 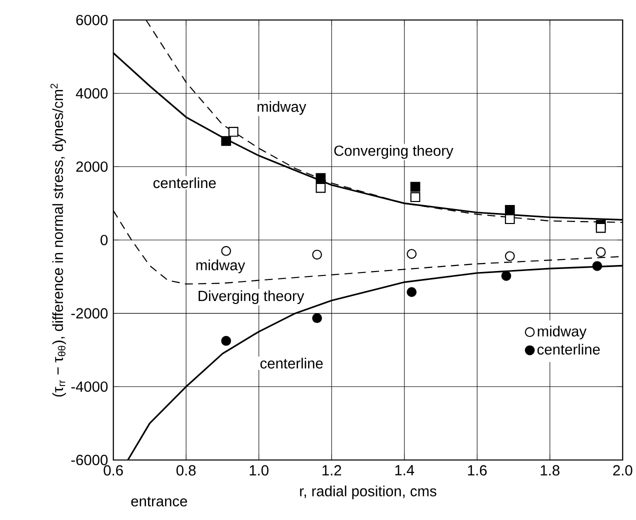 I want to click on x-axis-title: r, radial position, cms, so click(x=368, y=493).